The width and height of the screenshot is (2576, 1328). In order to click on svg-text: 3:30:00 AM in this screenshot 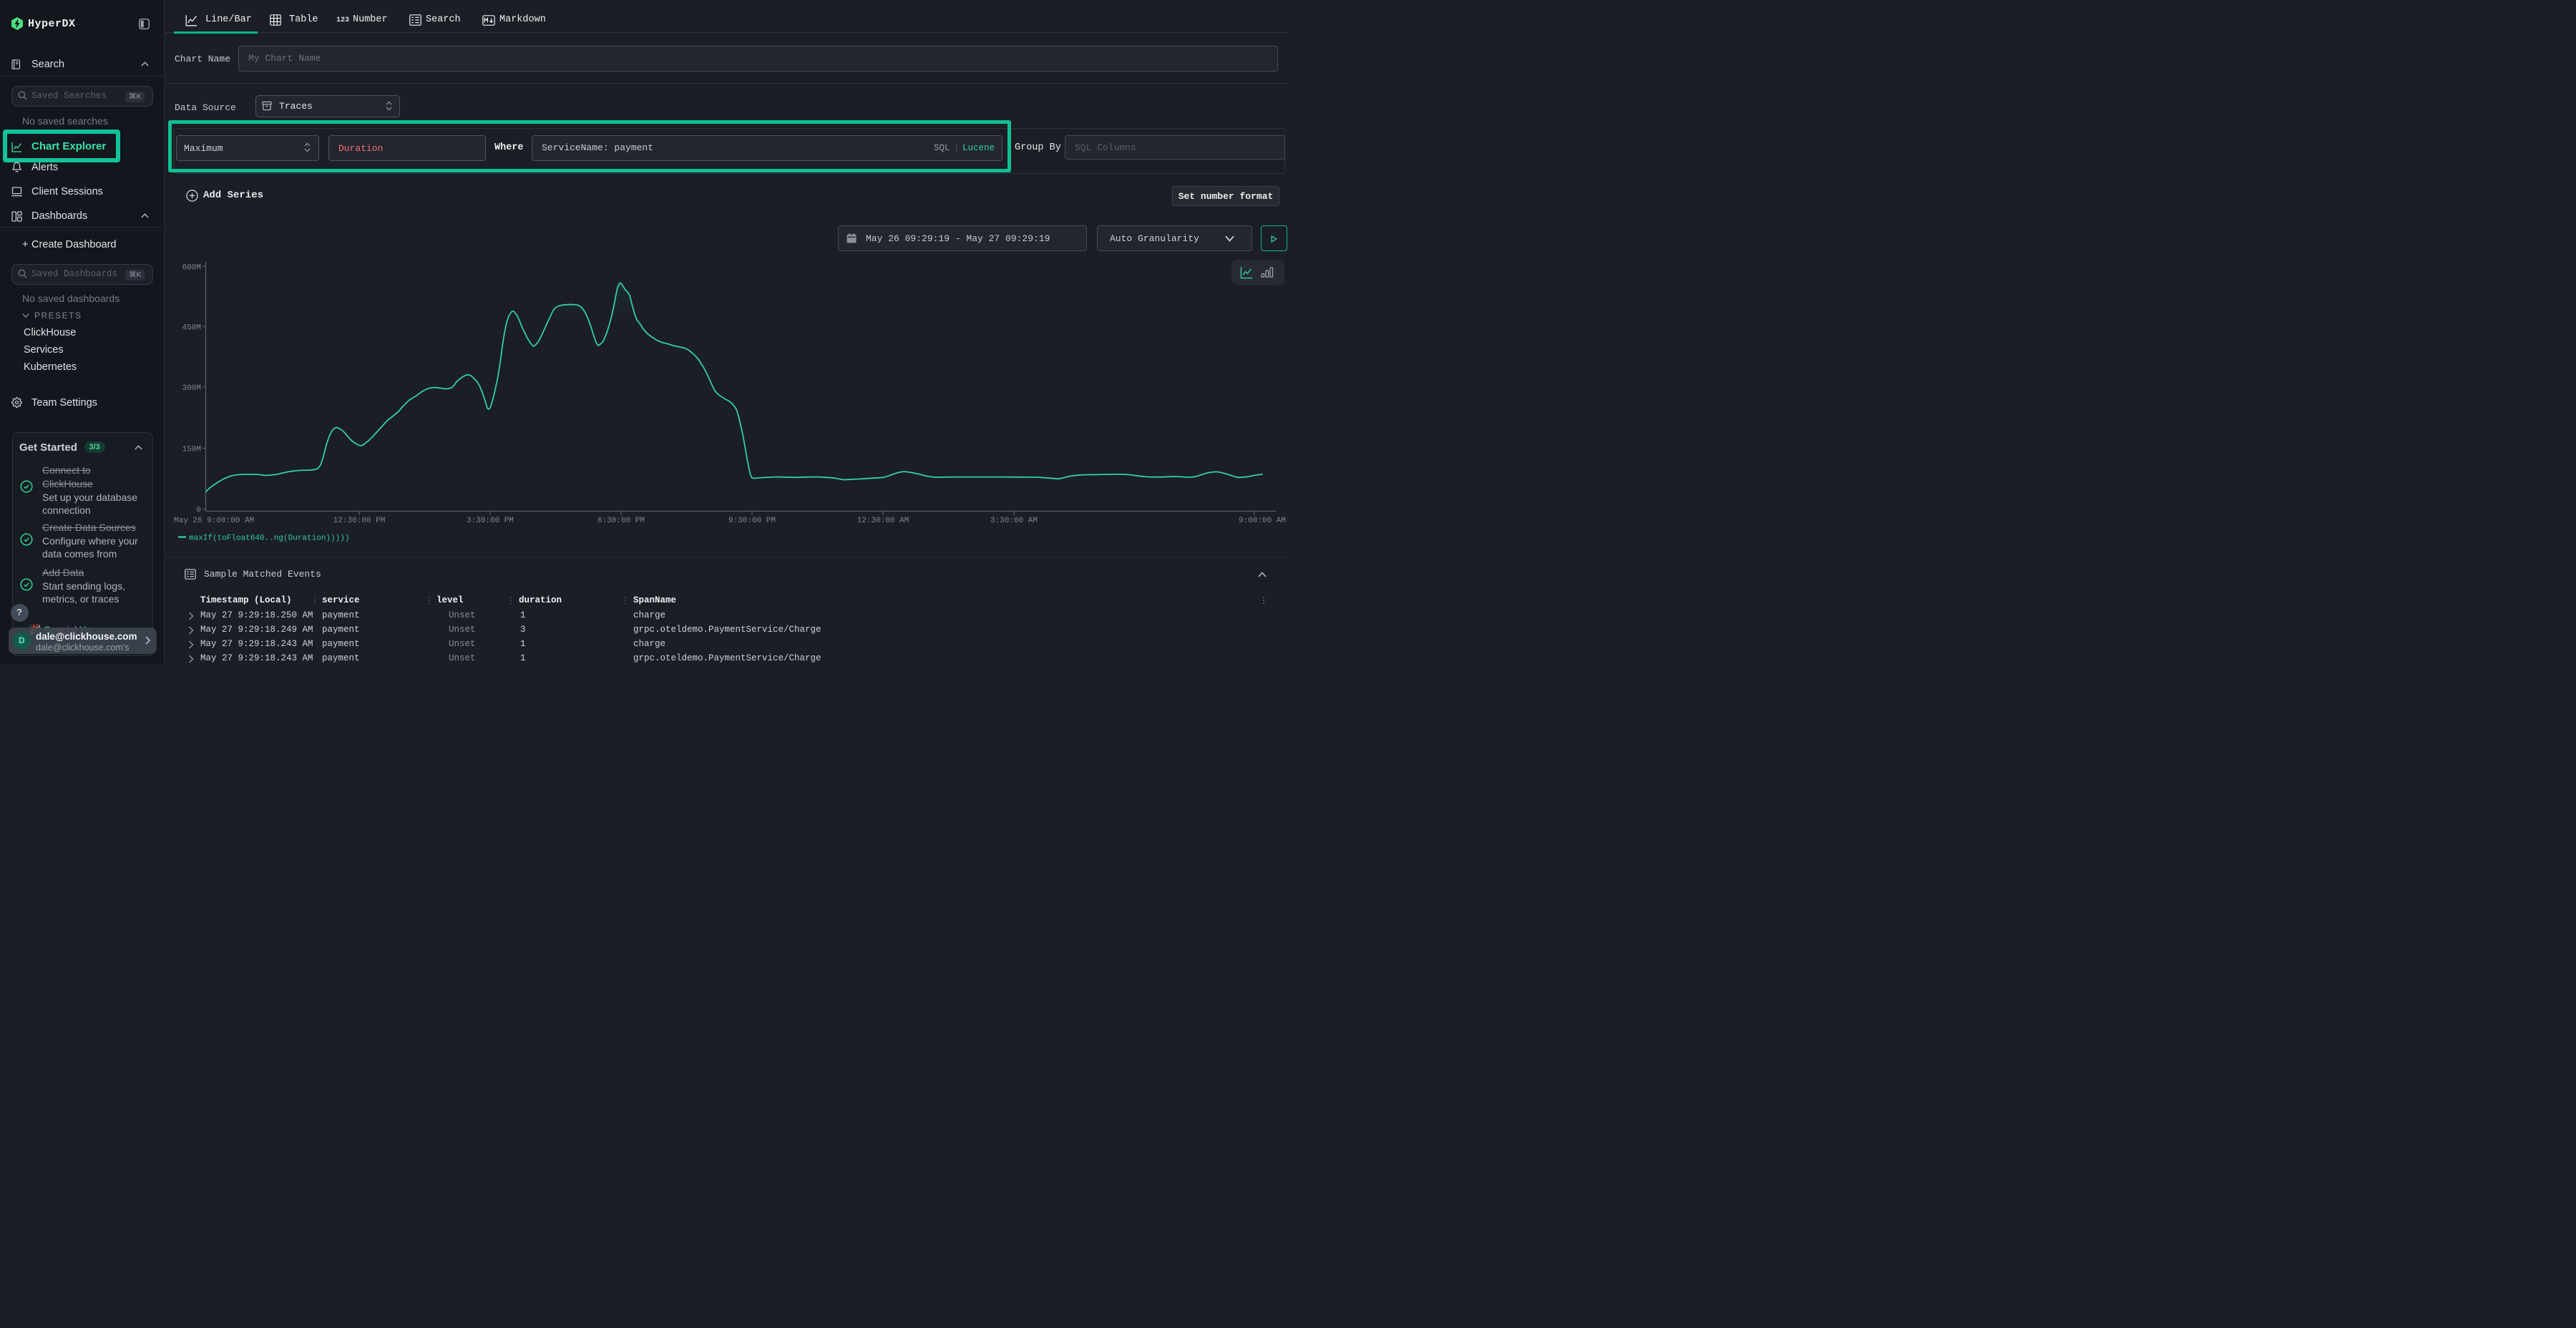, I will do `click(1014, 521)`.